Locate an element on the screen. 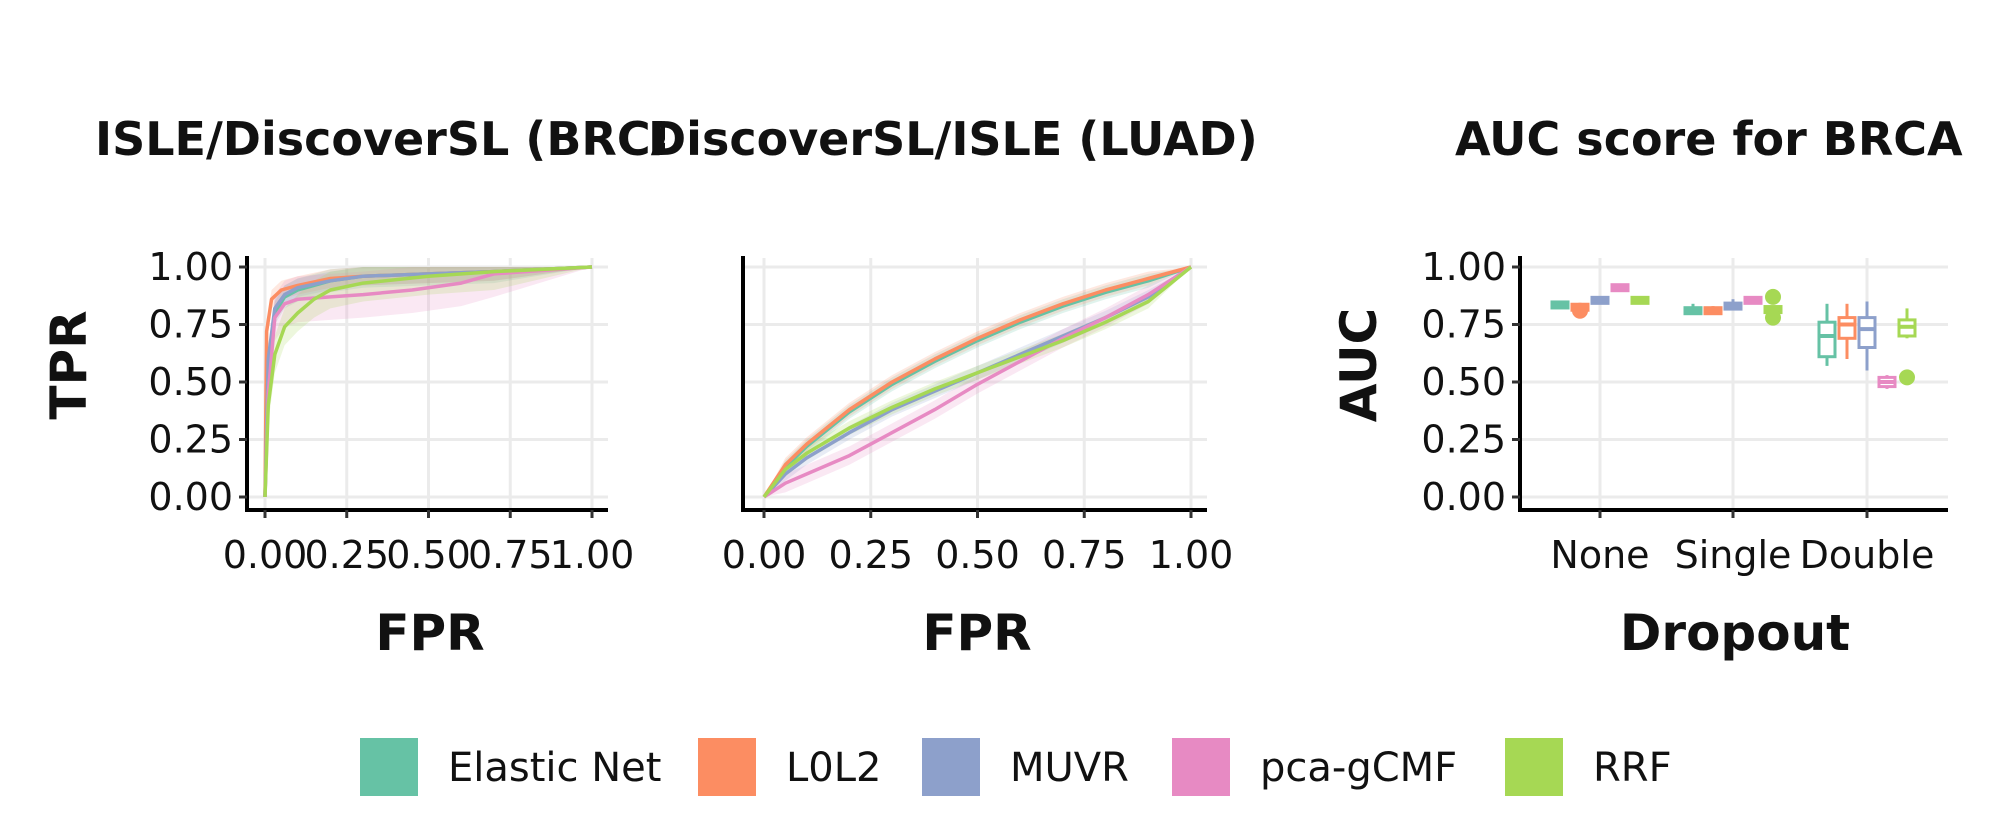 Image resolution: width=2007 pixels, height=826 pixels. legend-item-pca-gcmf: pca-gCMF is located at coordinates (1314, 767).